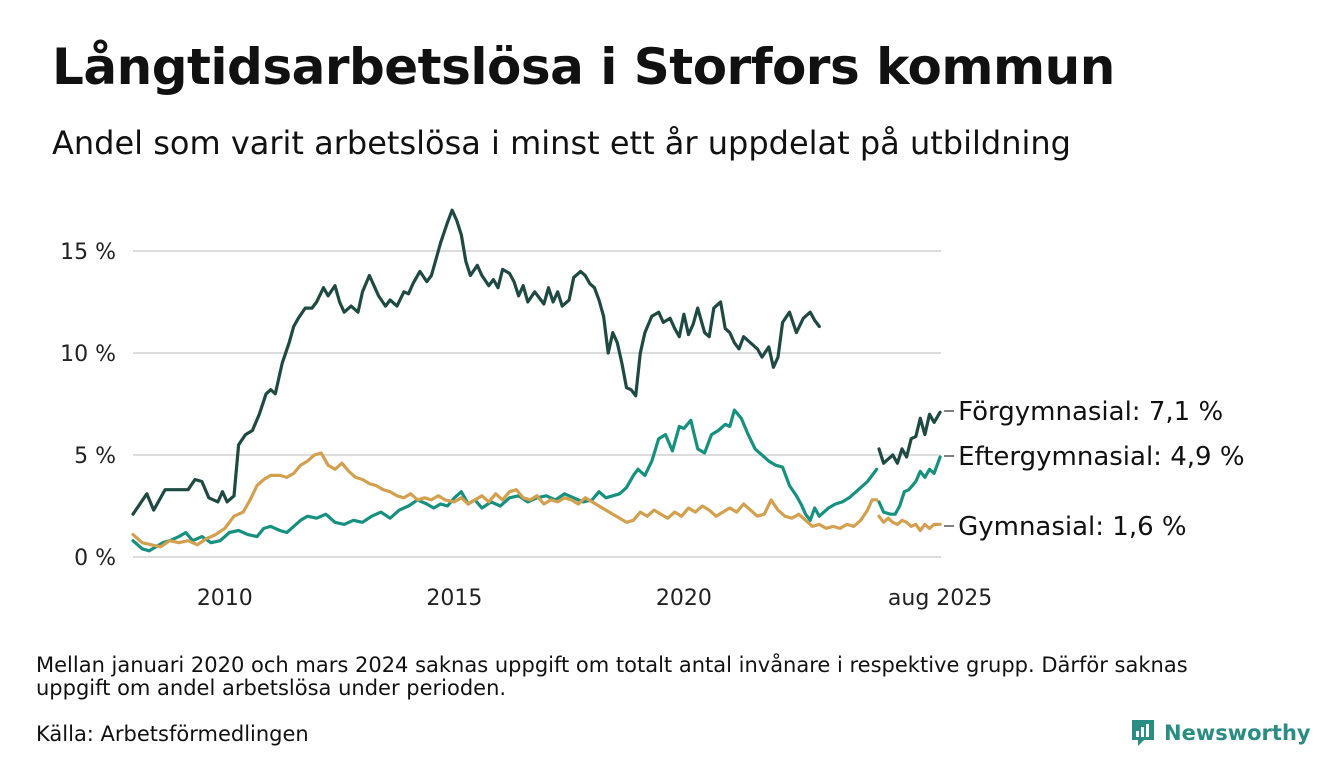  What do you see at coordinates (88, 405) in the screenshot?
I see `y-axis-tick-labels: 0 % 5 % 10 % 15 %` at bounding box center [88, 405].